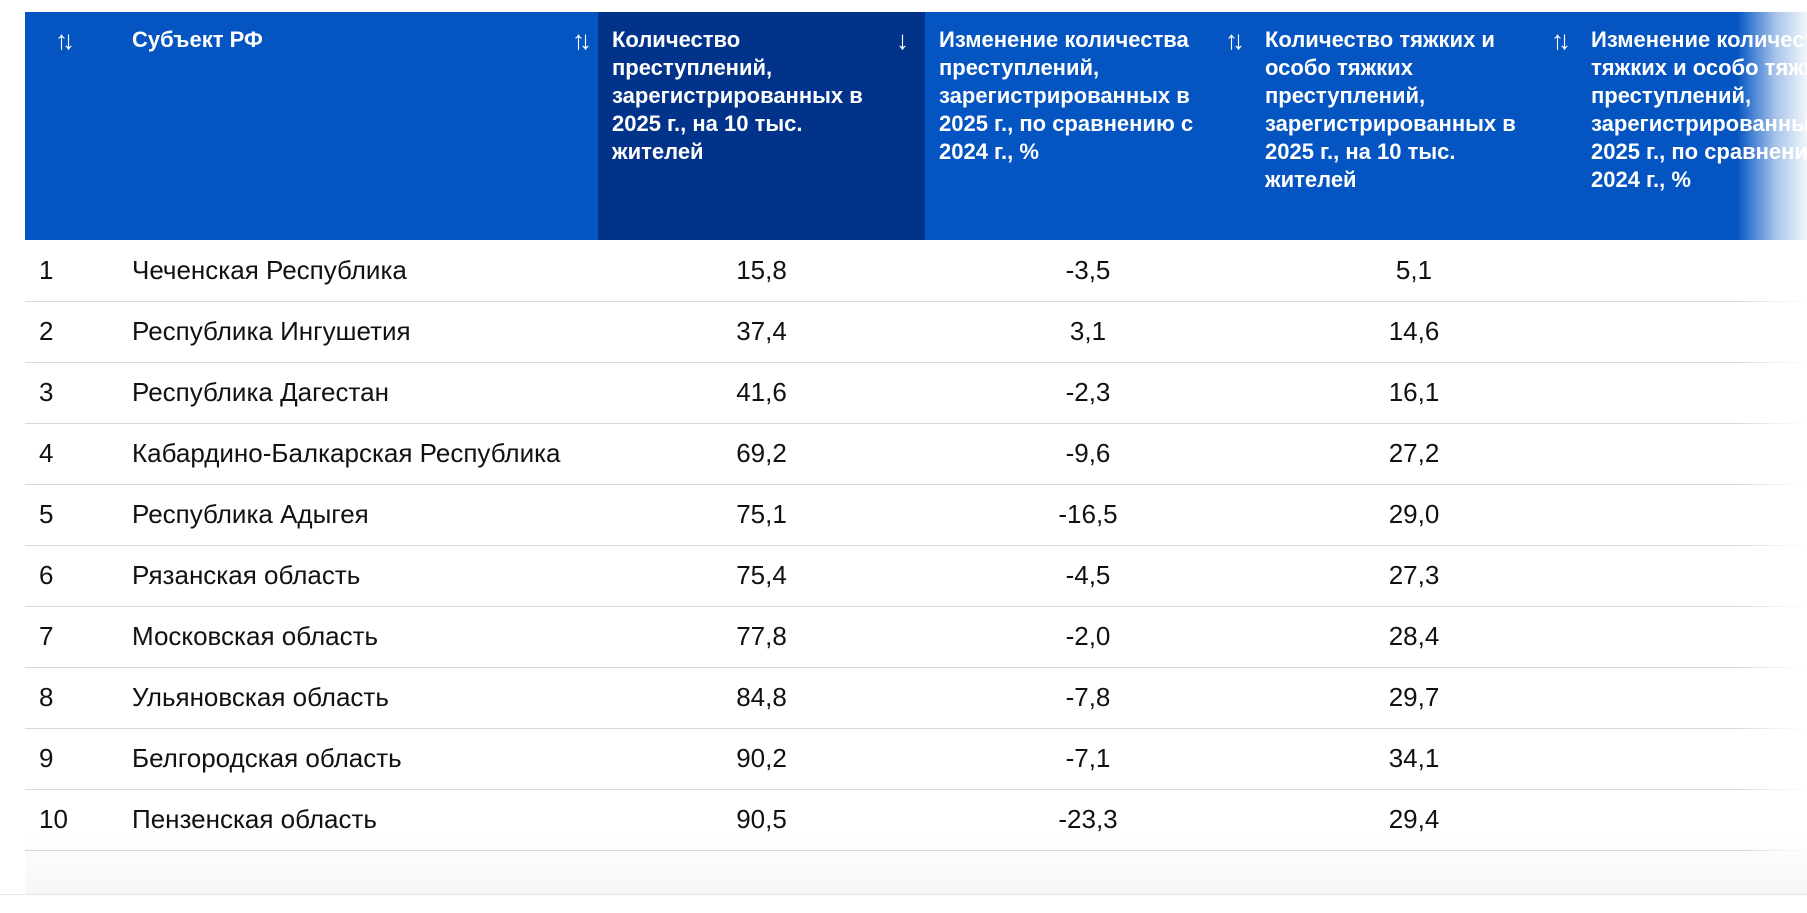 The image size is (1807, 913). What do you see at coordinates (1414, 515) in the screenshot?
I see `grave-crimes-per-10k-cell: 29,0` at bounding box center [1414, 515].